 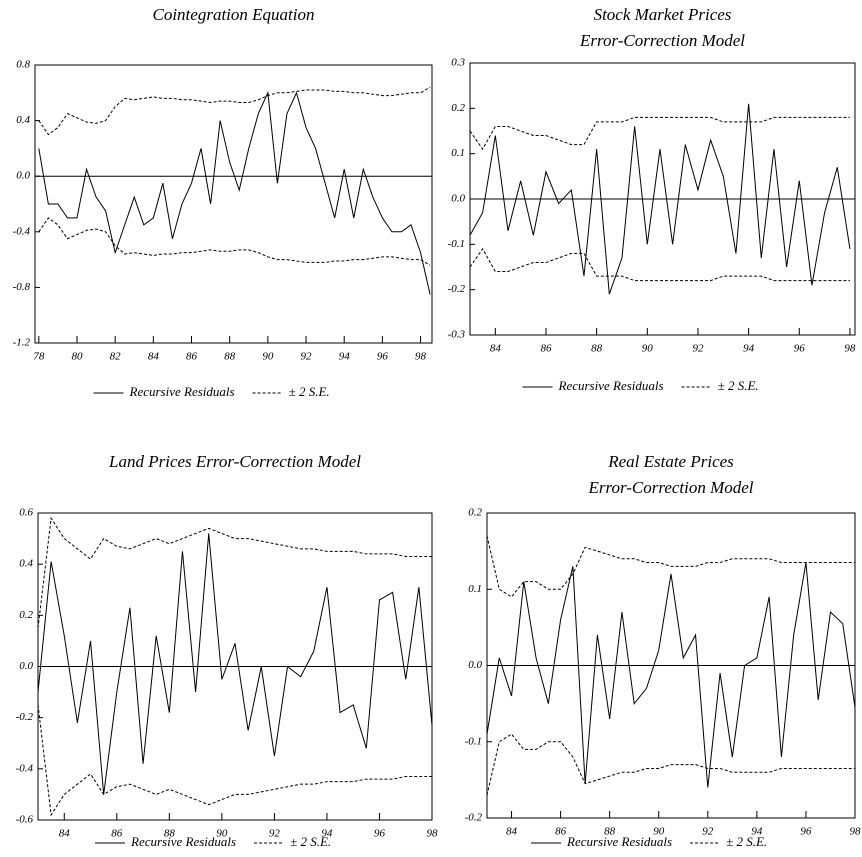 I want to click on y-tick-label: 0.8, so click(x=23, y=65).